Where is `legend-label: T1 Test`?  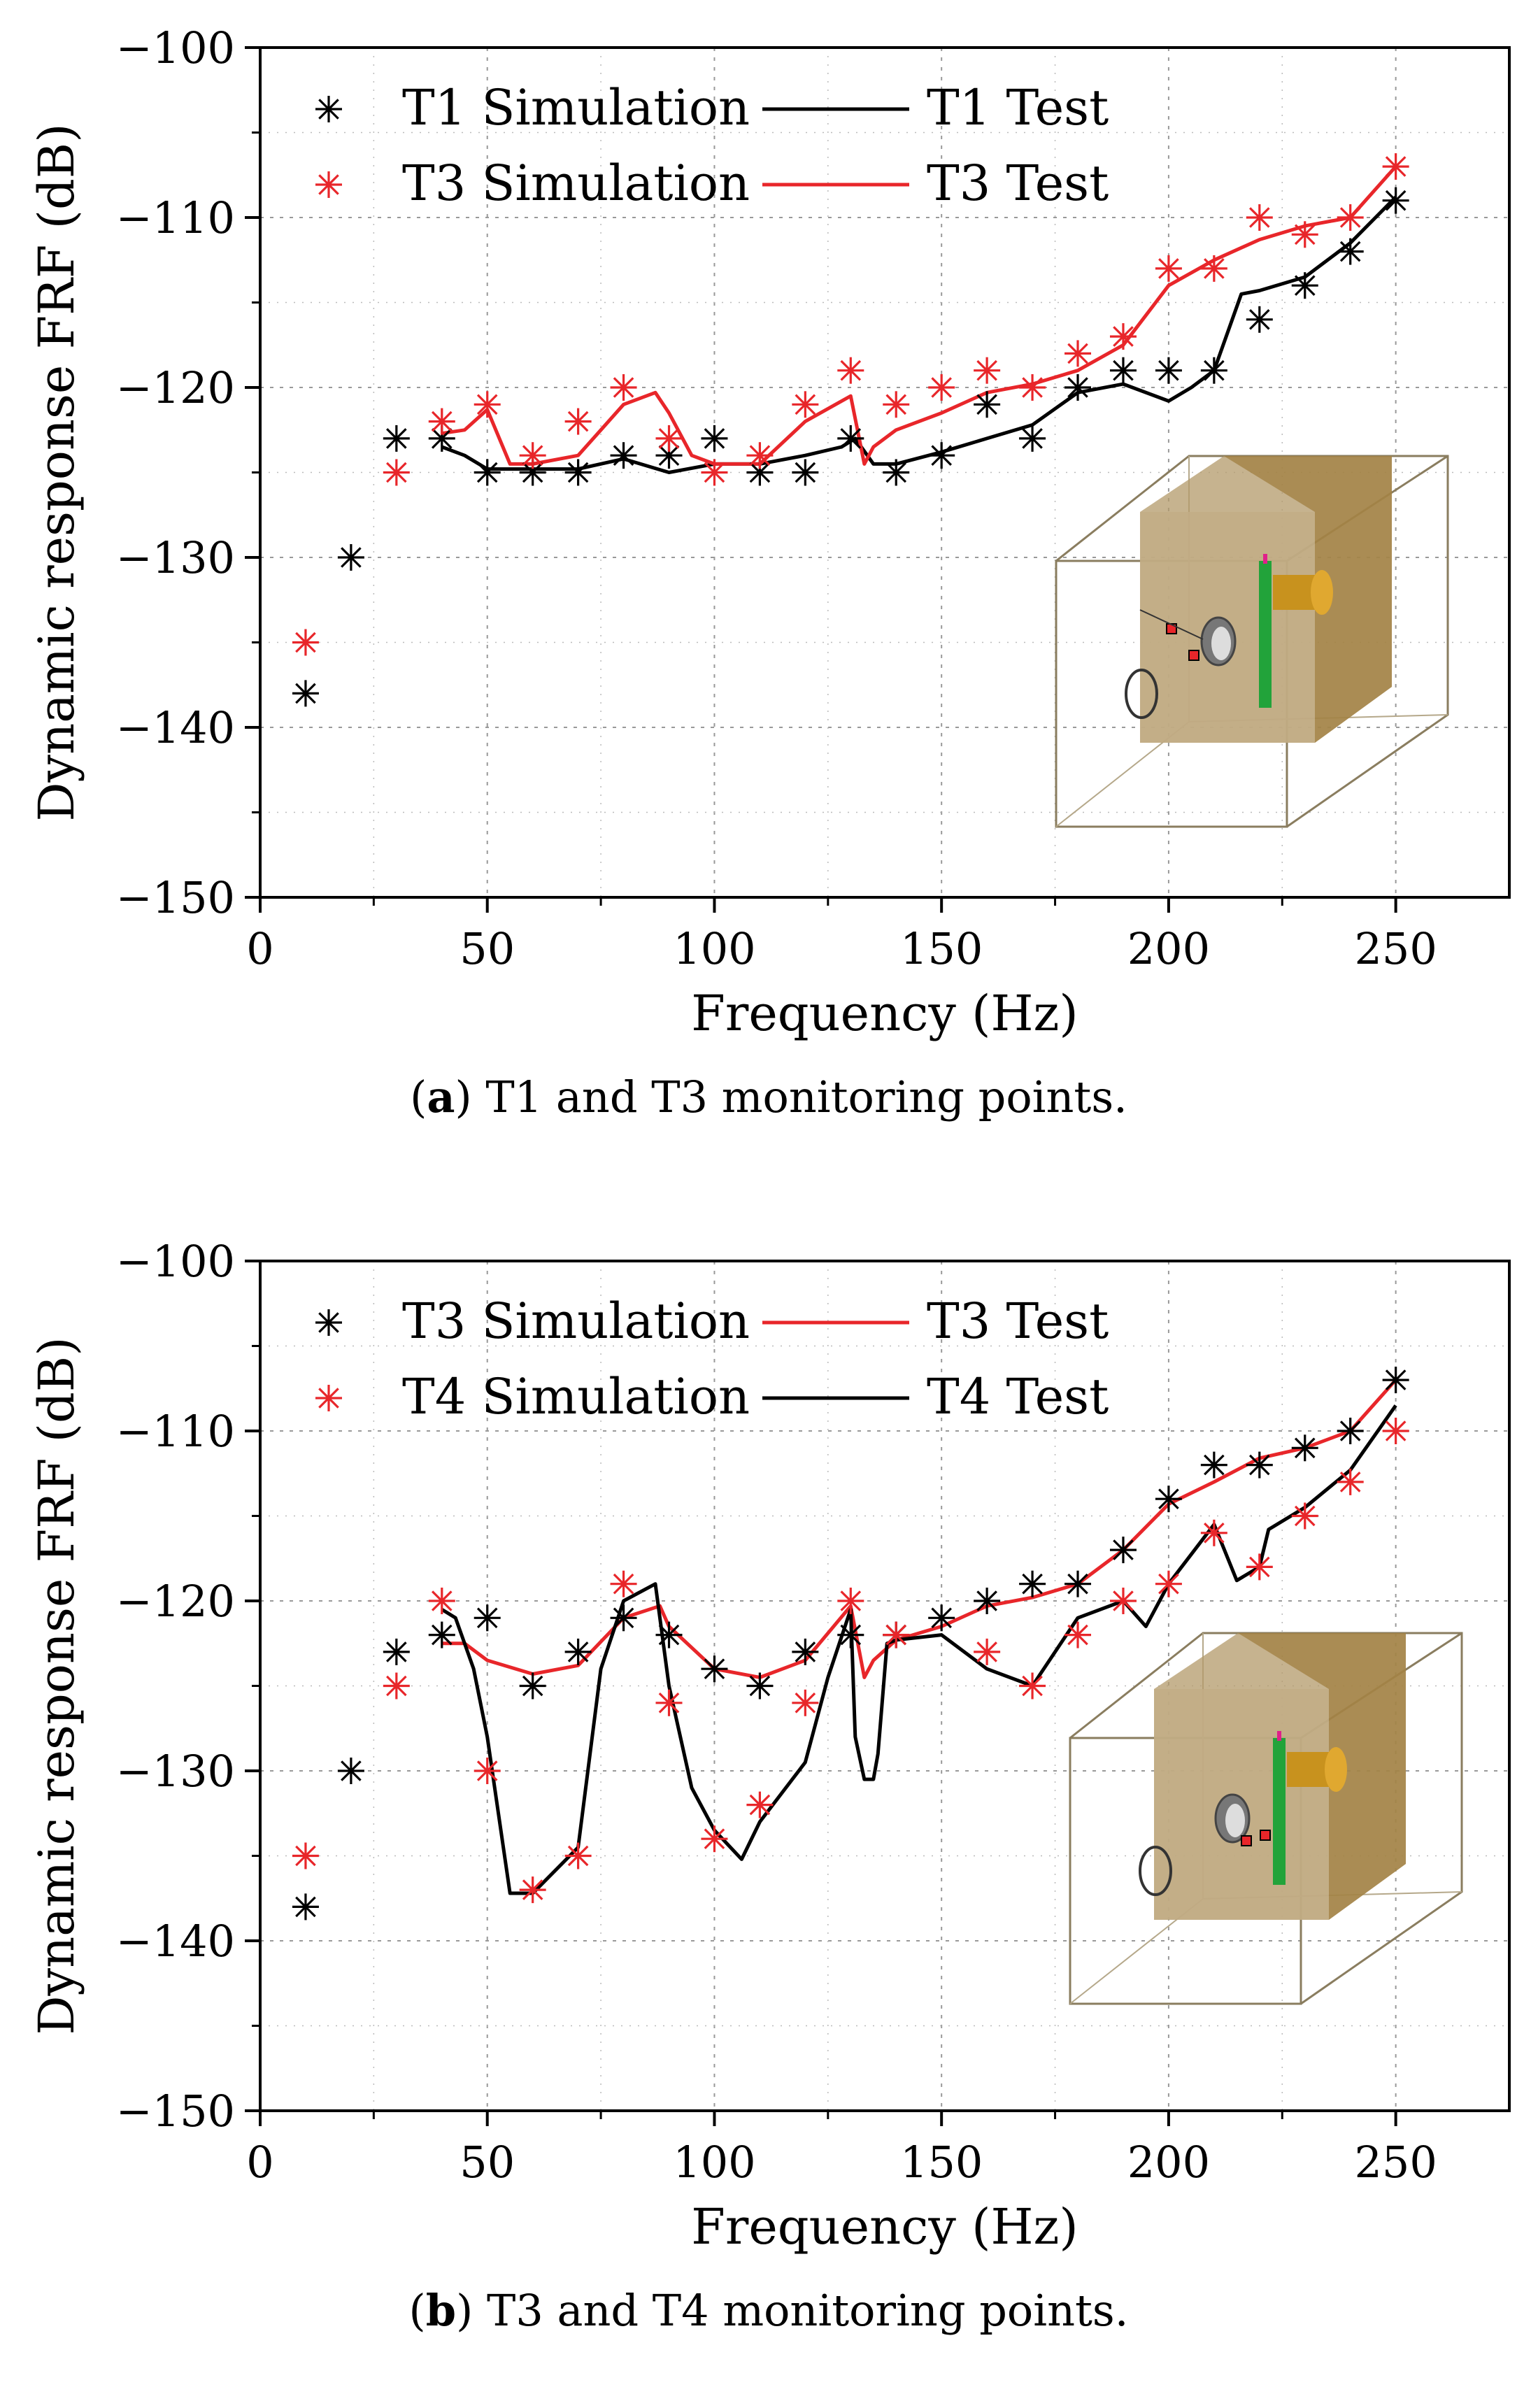
legend-label: T1 Test is located at coordinates (1018, 107).